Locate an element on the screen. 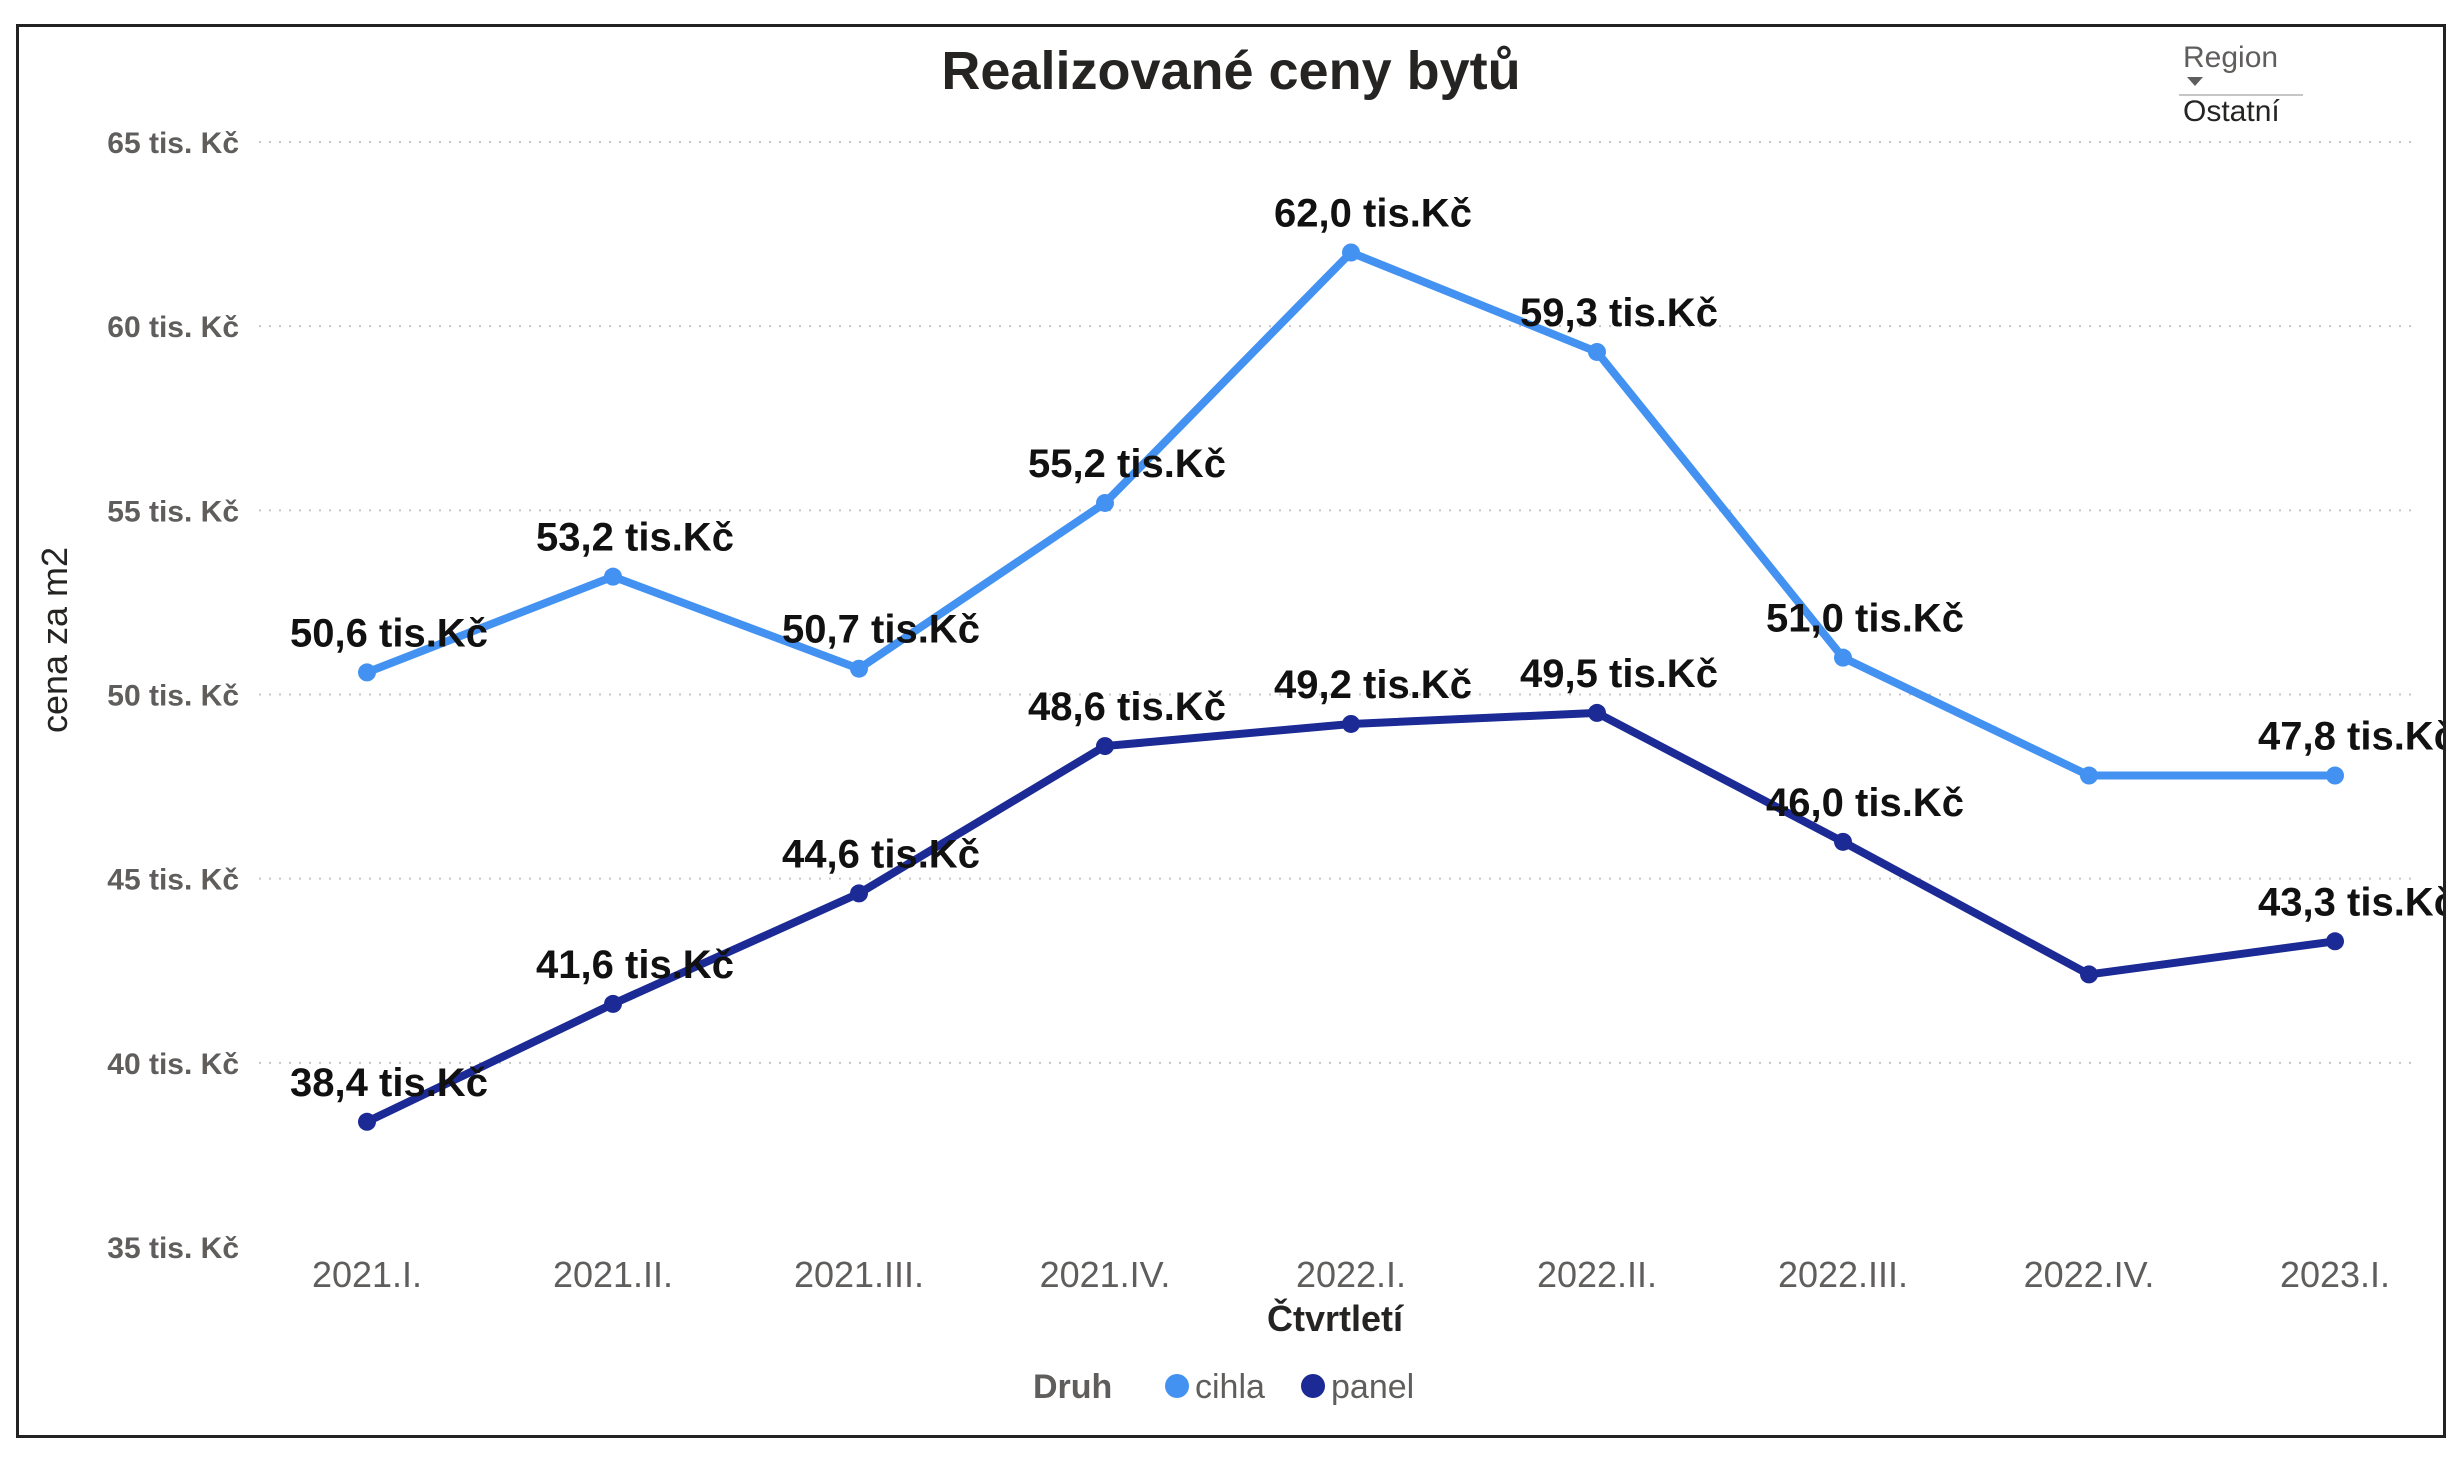 The height and width of the screenshot is (1466, 2462). x-tick-label: 2023.I. is located at coordinates (2335, 1274).